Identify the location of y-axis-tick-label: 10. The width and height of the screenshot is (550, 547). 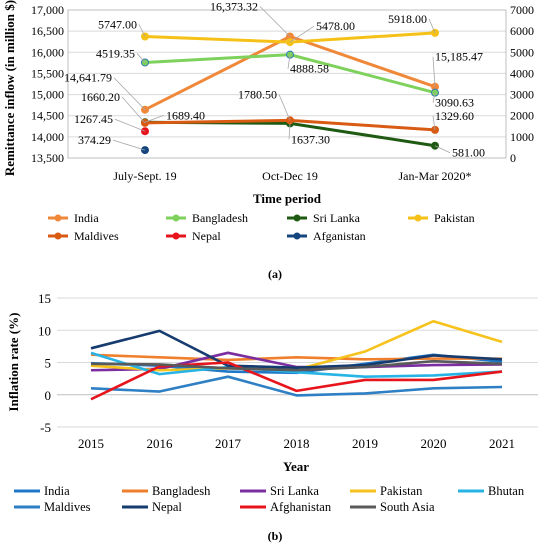
(44, 330).